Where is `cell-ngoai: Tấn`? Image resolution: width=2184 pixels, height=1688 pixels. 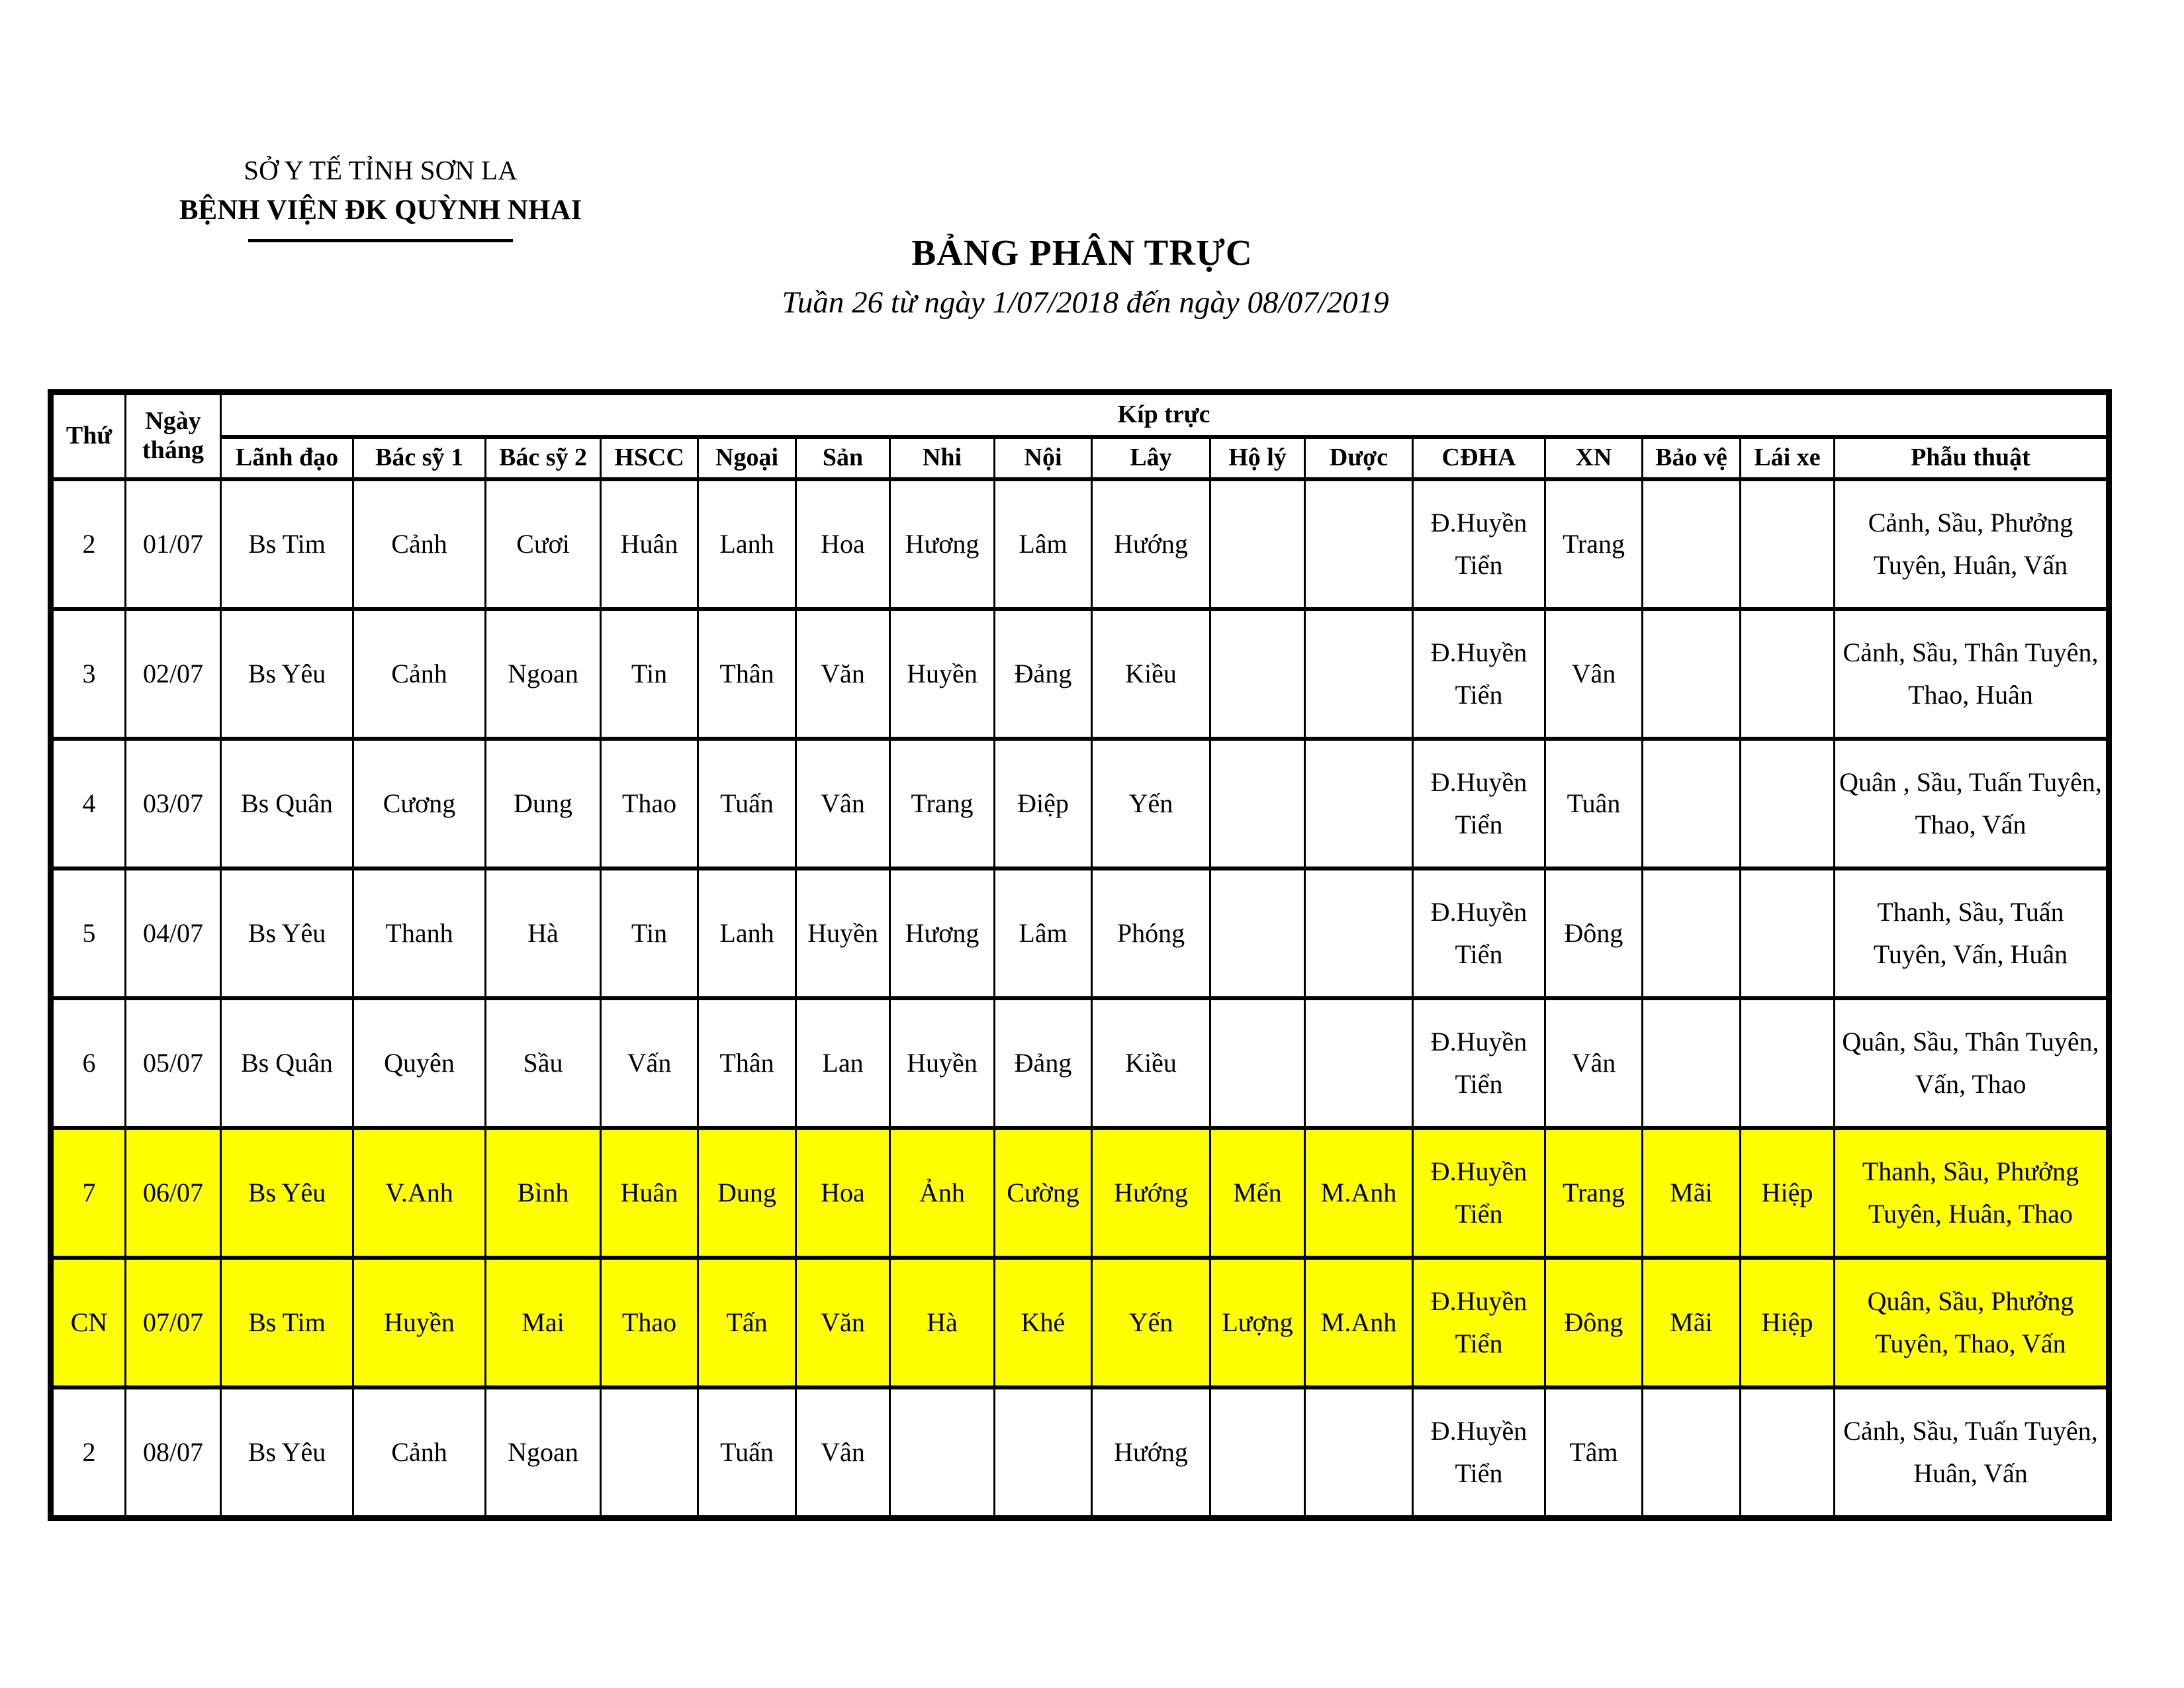 cell-ngoai: Tấn is located at coordinates (747, 1322).